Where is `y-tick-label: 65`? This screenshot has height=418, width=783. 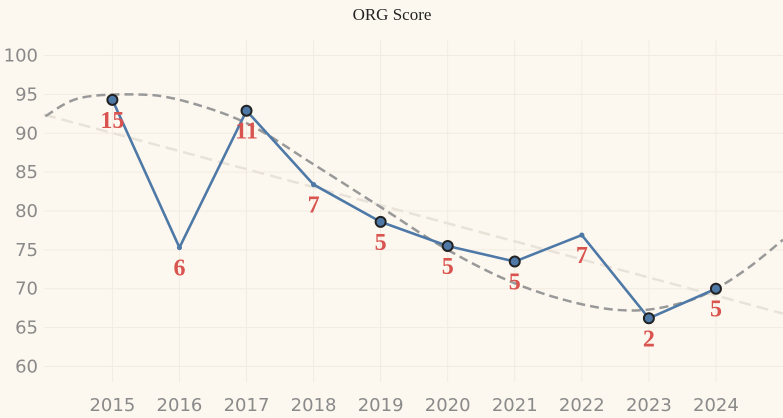 y-tick-label: 65 is located at coordinates (26, 328).